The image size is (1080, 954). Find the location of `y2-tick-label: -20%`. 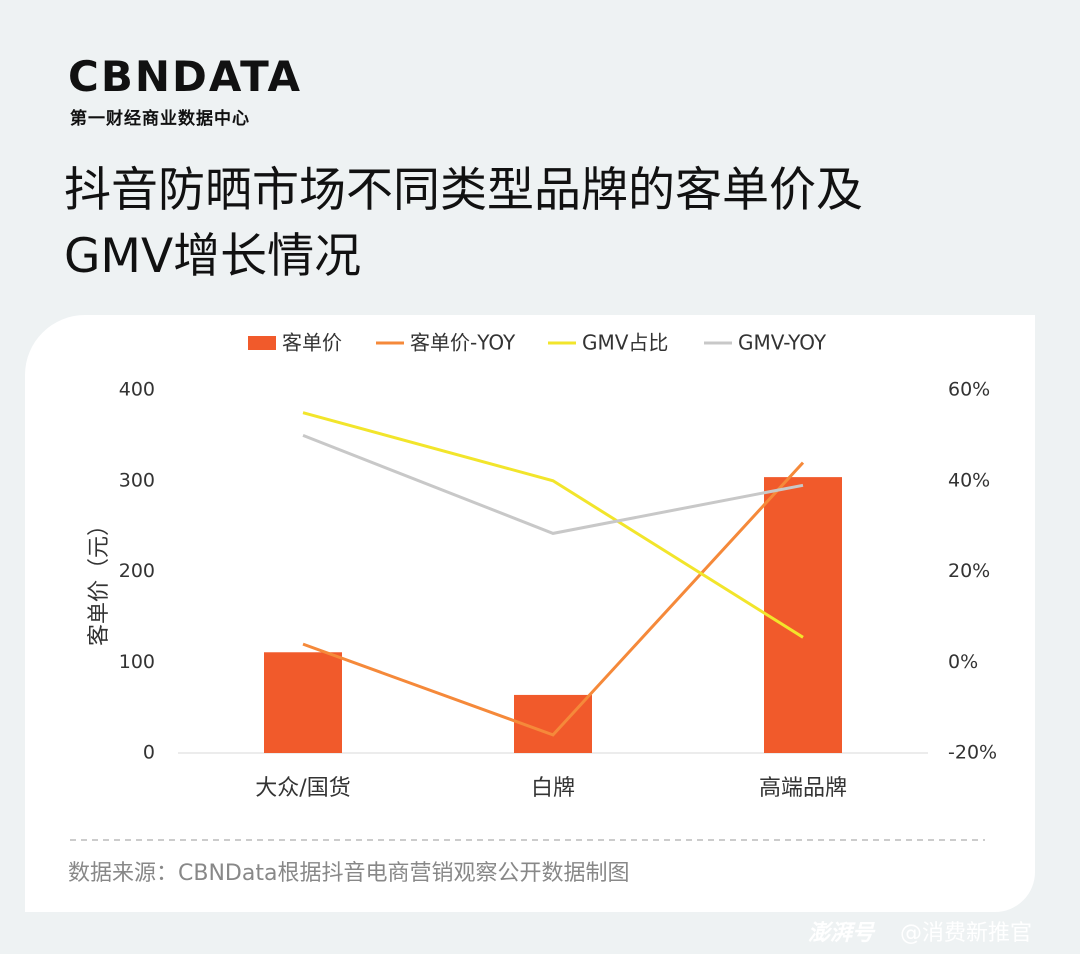

y2-tick-label: -20% is located at coordinates (972, 753).